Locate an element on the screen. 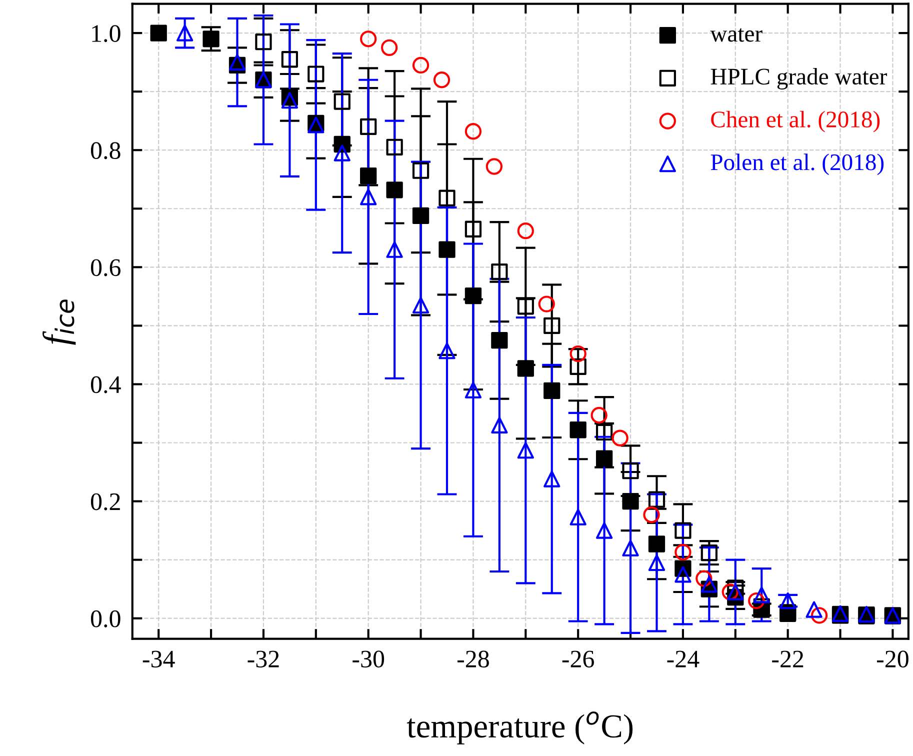 This screenshot has height=756, width=913. y-tick-label: 0.8 is located at coordinates (105, 151).